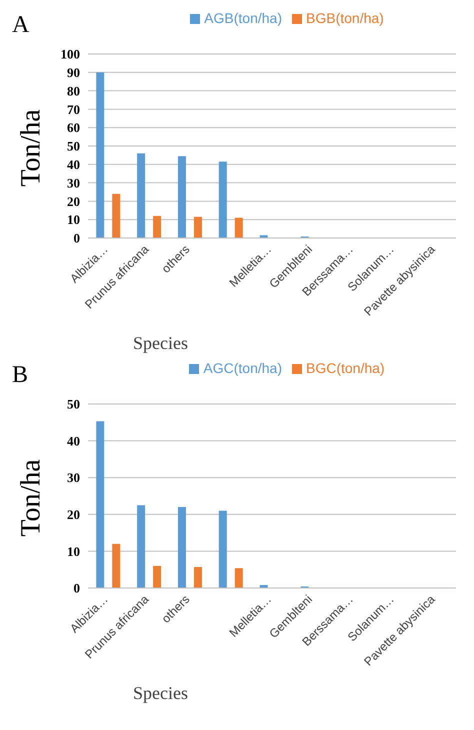  Describe the element at coordinates (73, 72) in the screenshot. I see `y-tick-label: 90` at that location.